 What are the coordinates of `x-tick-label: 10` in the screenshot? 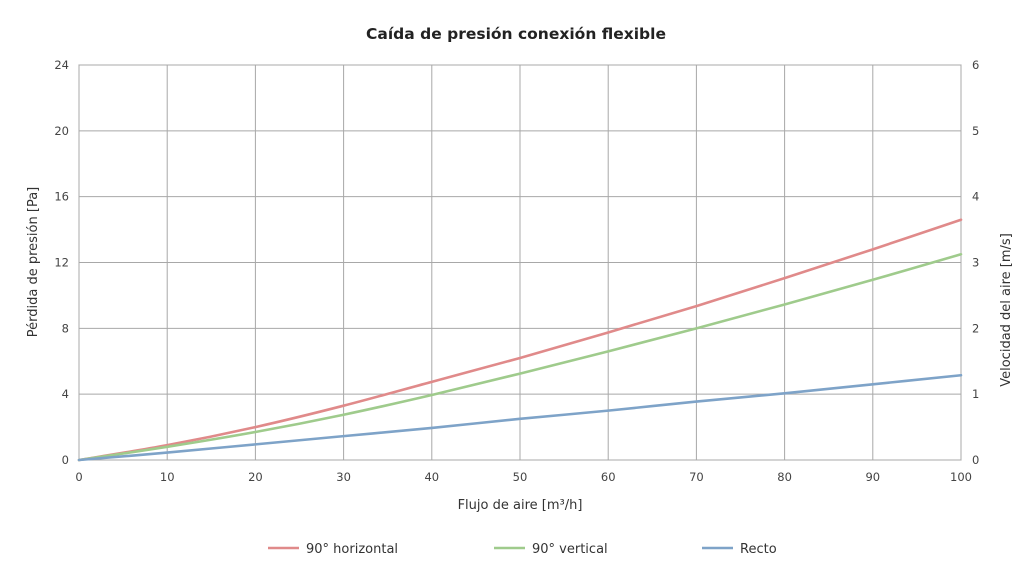 It's located at (167, 477).